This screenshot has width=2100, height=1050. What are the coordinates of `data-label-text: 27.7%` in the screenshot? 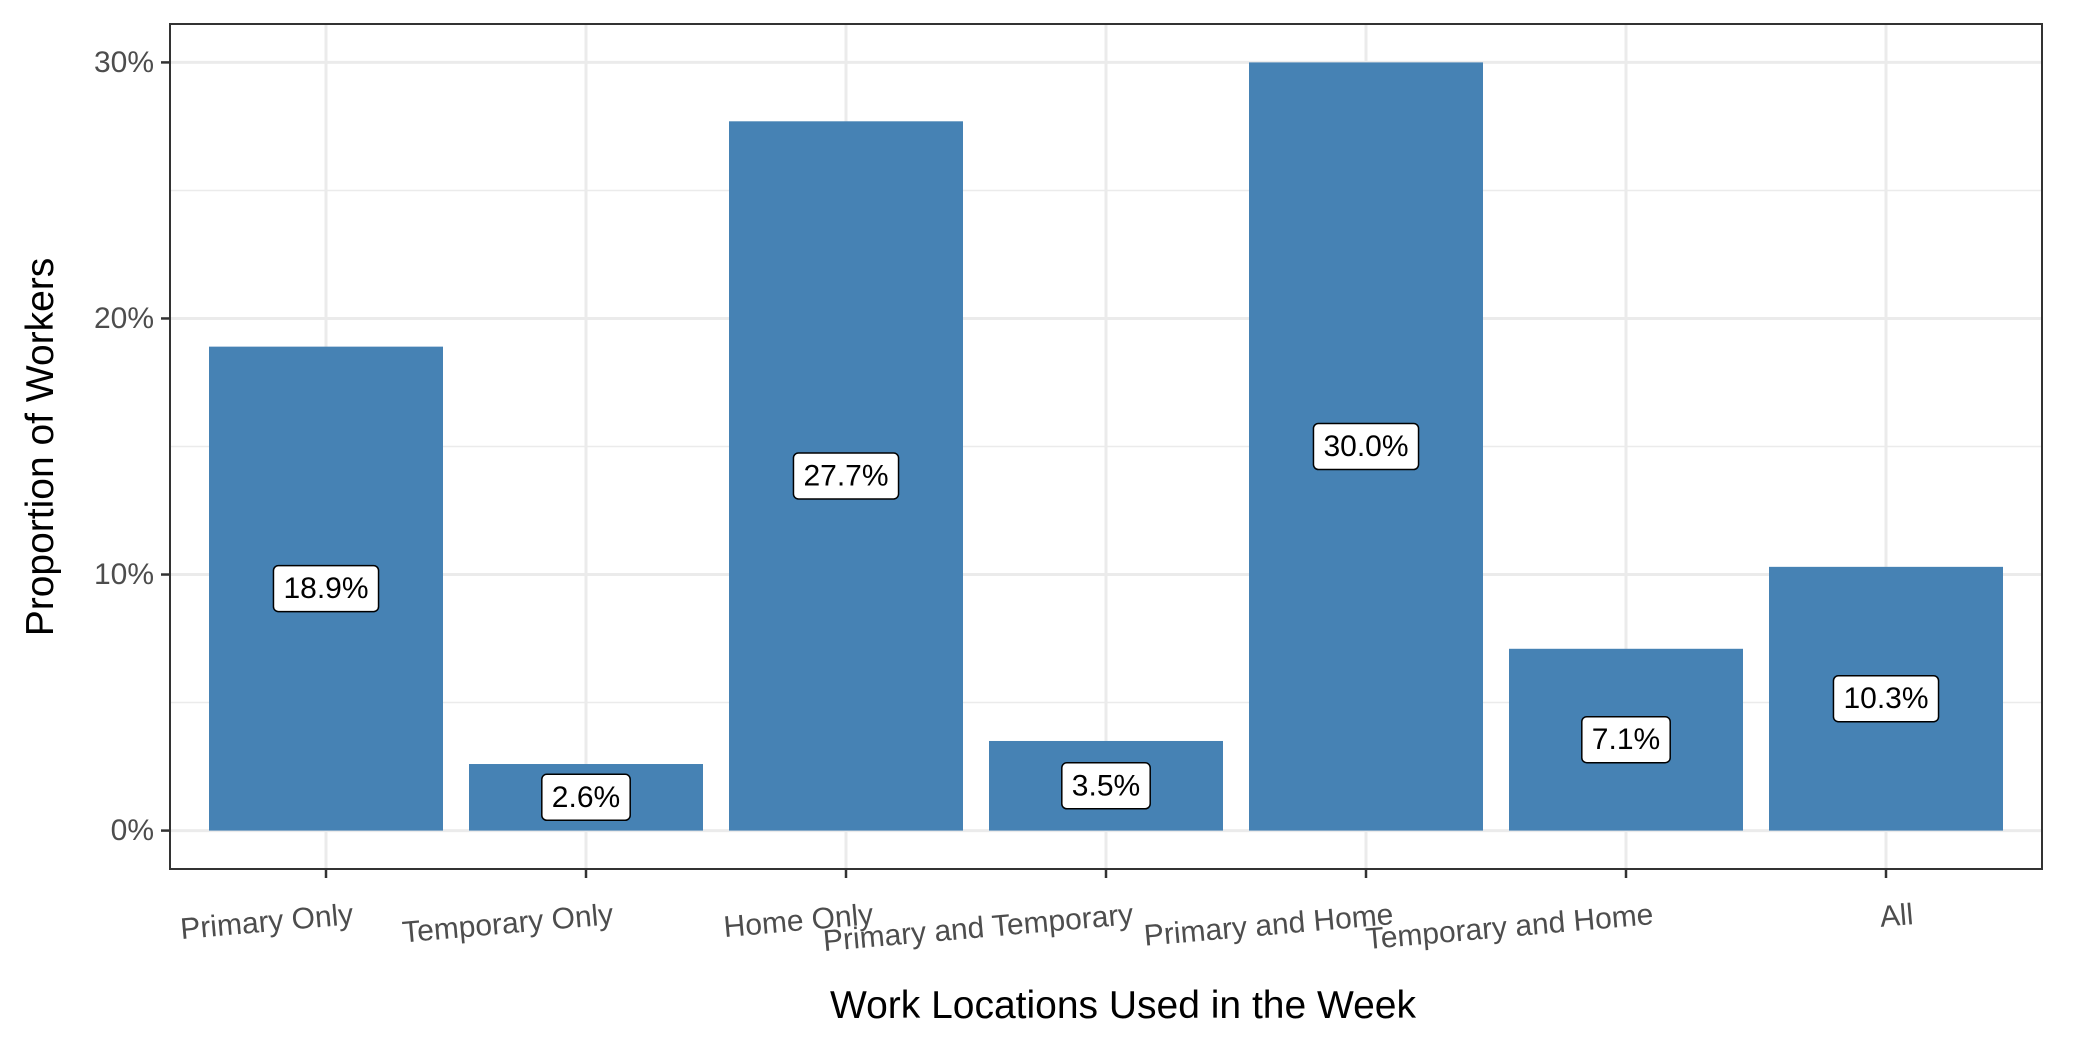 It's located at (845, 475).